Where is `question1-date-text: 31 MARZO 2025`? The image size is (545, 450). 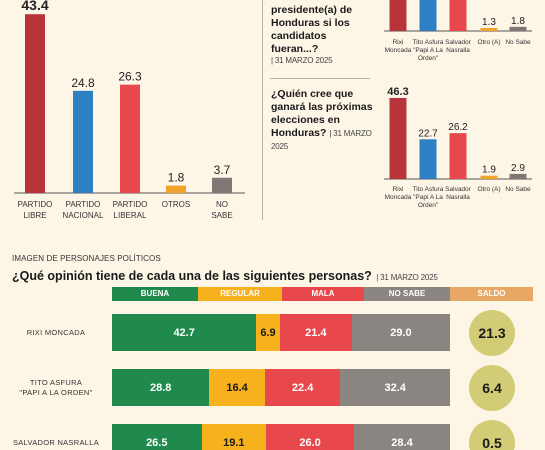
question1-date-text: 31 MARZO 2025 is located at coordinates (303, 60).